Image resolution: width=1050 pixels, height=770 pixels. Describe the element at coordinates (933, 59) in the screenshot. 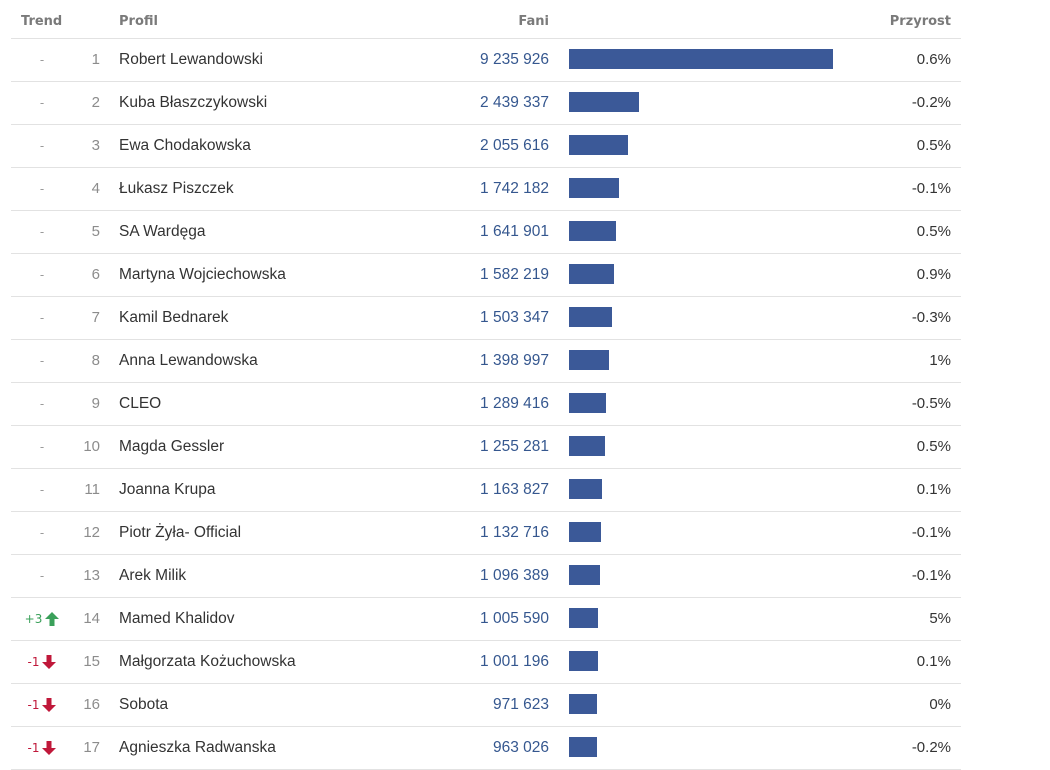

I see `growth-value: 0.6%` at that location.